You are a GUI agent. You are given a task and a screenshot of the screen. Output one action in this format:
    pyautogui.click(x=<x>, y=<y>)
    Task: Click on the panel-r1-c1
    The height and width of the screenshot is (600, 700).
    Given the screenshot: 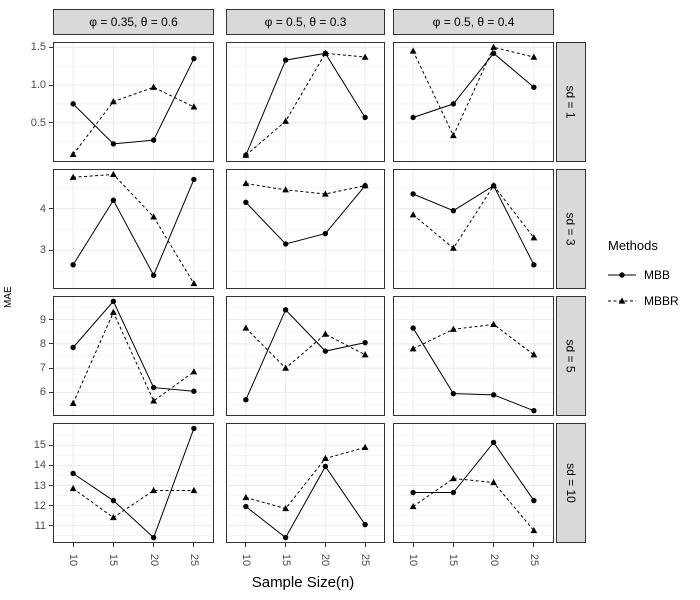 What is the action you would take?
    pyautogui.click(x=133, y=102)
    